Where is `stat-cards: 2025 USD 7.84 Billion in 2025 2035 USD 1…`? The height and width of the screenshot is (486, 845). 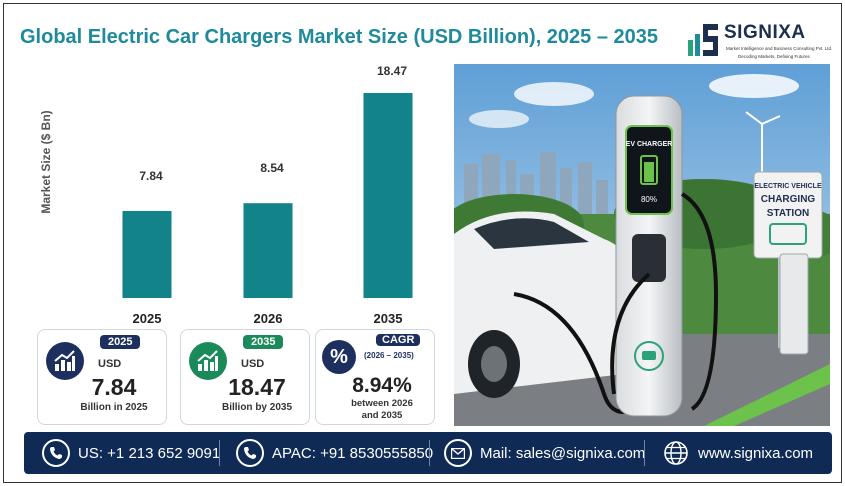
stat-cards: 2025 USD 7.84 Billion in 2025 2035 USD 1… is located at coordinates (237, 377).